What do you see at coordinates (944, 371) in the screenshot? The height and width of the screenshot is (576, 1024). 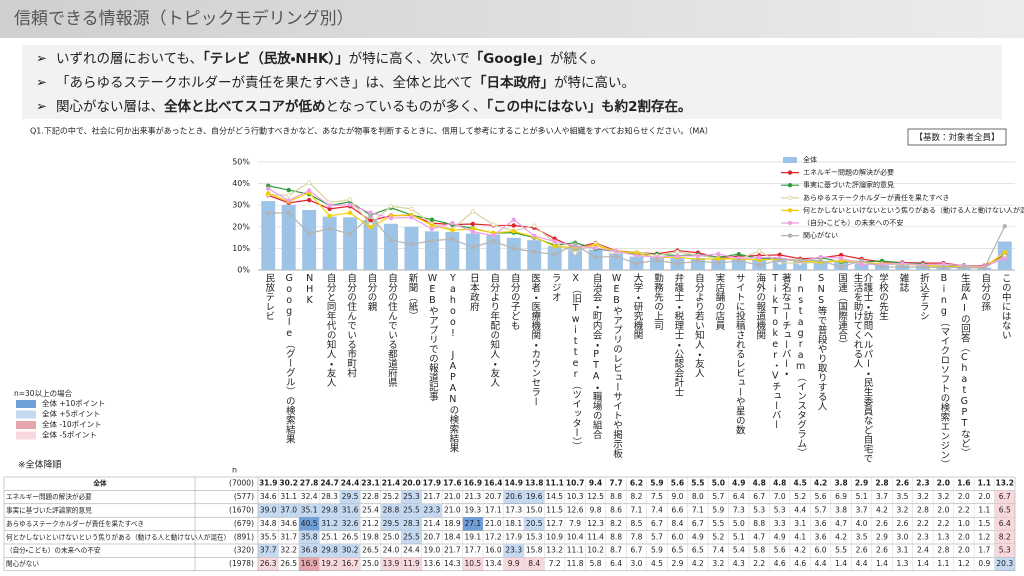 I see `x-tick-label: Bing（マイクロソフトの検索エンジン）` at bounding box center [944, 371].